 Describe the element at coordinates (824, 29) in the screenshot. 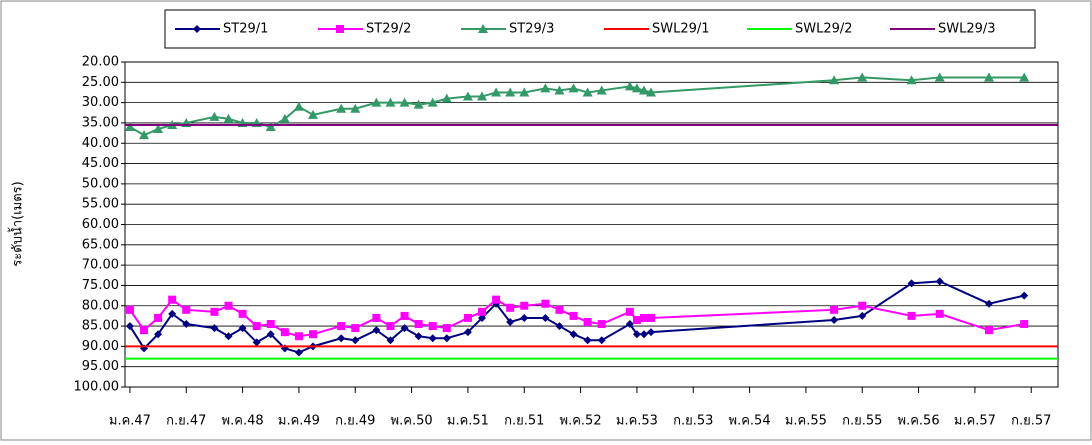

I see `legend-label: SWL29/2` at that location.